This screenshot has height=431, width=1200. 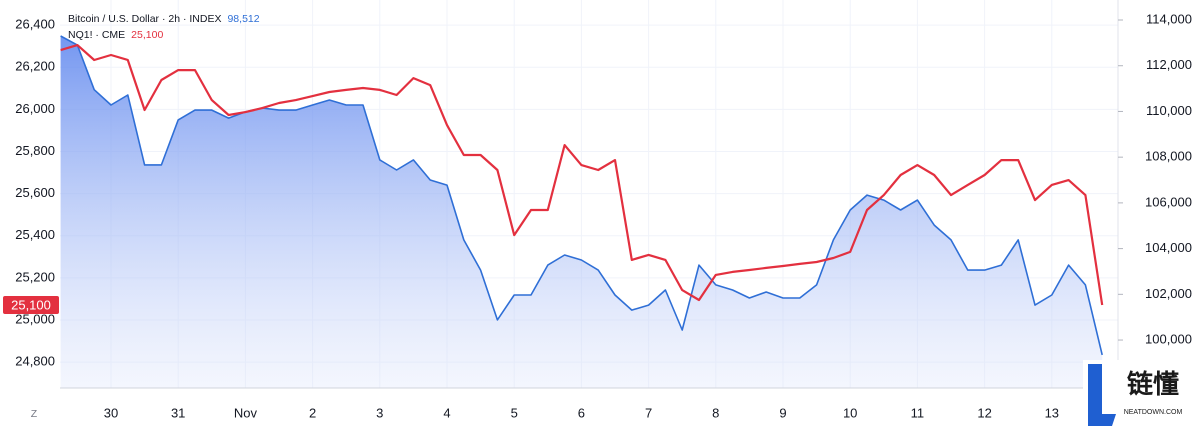 I want to click on watermark: 链懂 NEATDOWN.COM, so click(x=1141, y=395).